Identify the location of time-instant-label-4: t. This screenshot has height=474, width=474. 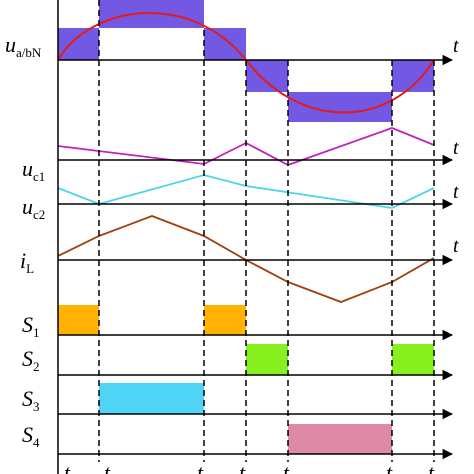
(286, 467).